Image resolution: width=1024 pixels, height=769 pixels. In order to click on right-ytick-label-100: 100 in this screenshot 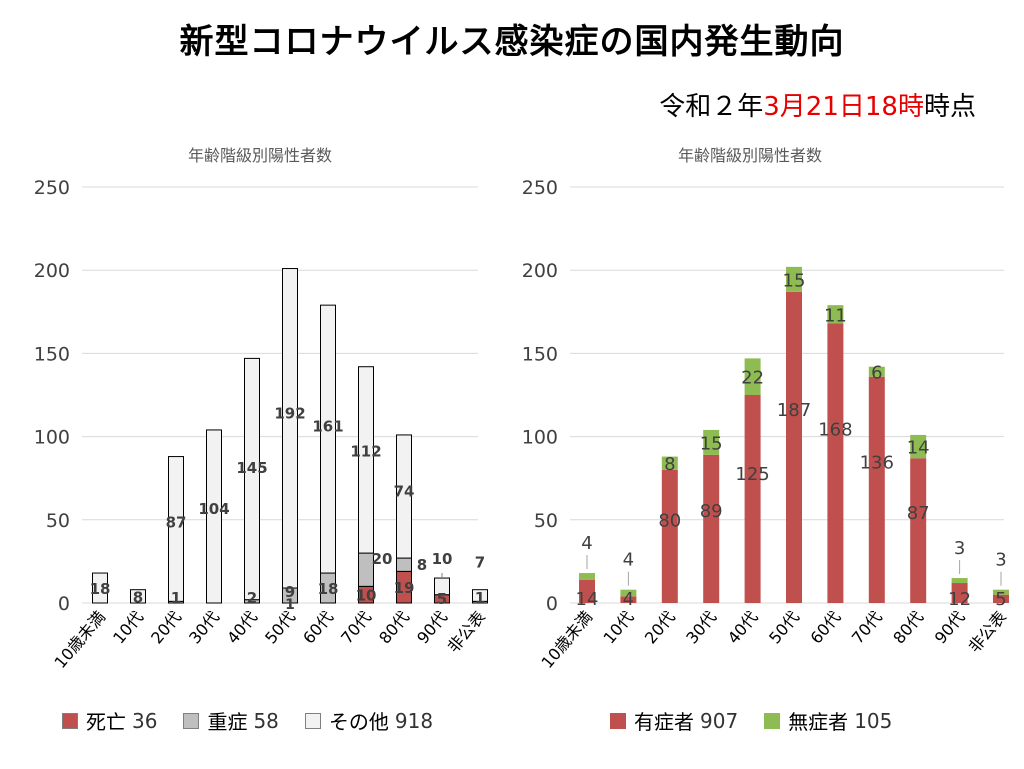, I will do `click(540, 438)`.